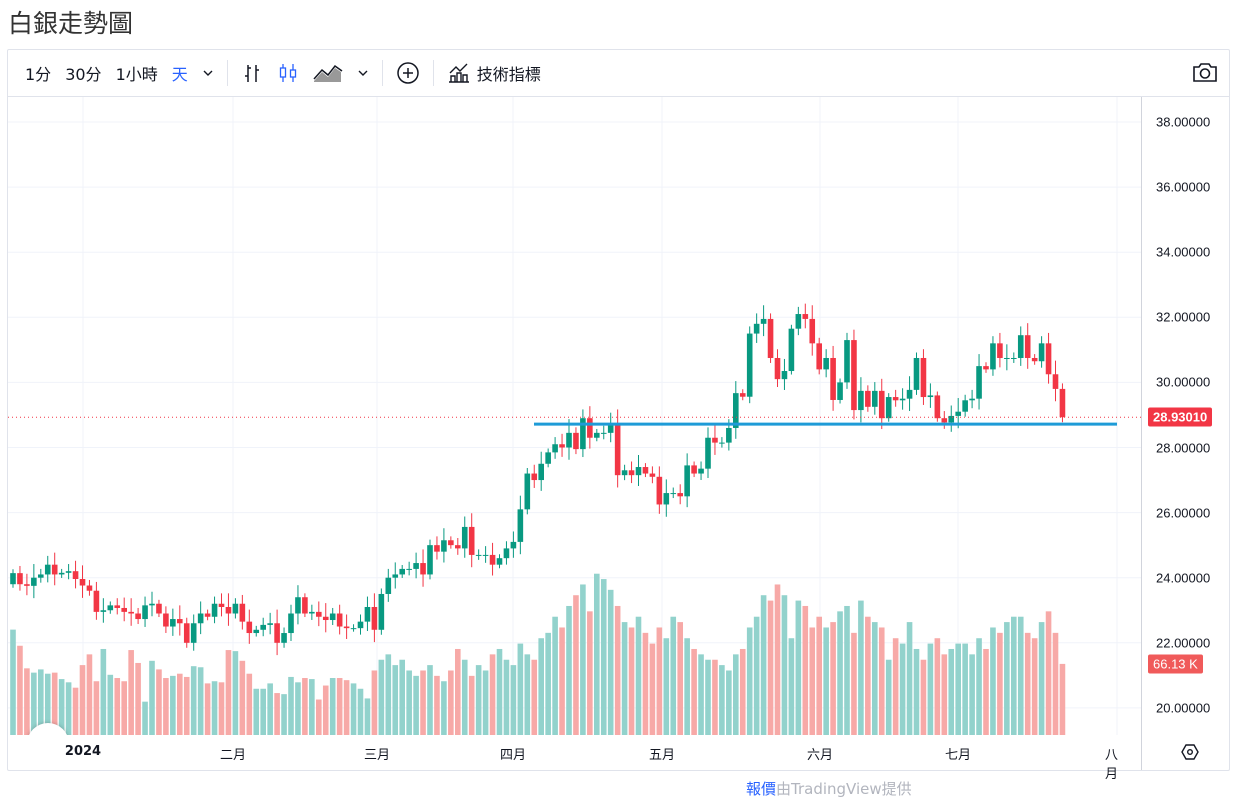 The image size is (1255, 799). I want to click on price-tick-label: 32.00000, so click(1183, 317).